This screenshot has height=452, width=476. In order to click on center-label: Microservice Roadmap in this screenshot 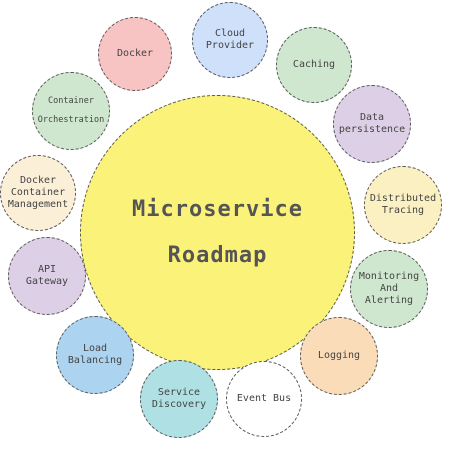, I will do `click(217, 232)`.